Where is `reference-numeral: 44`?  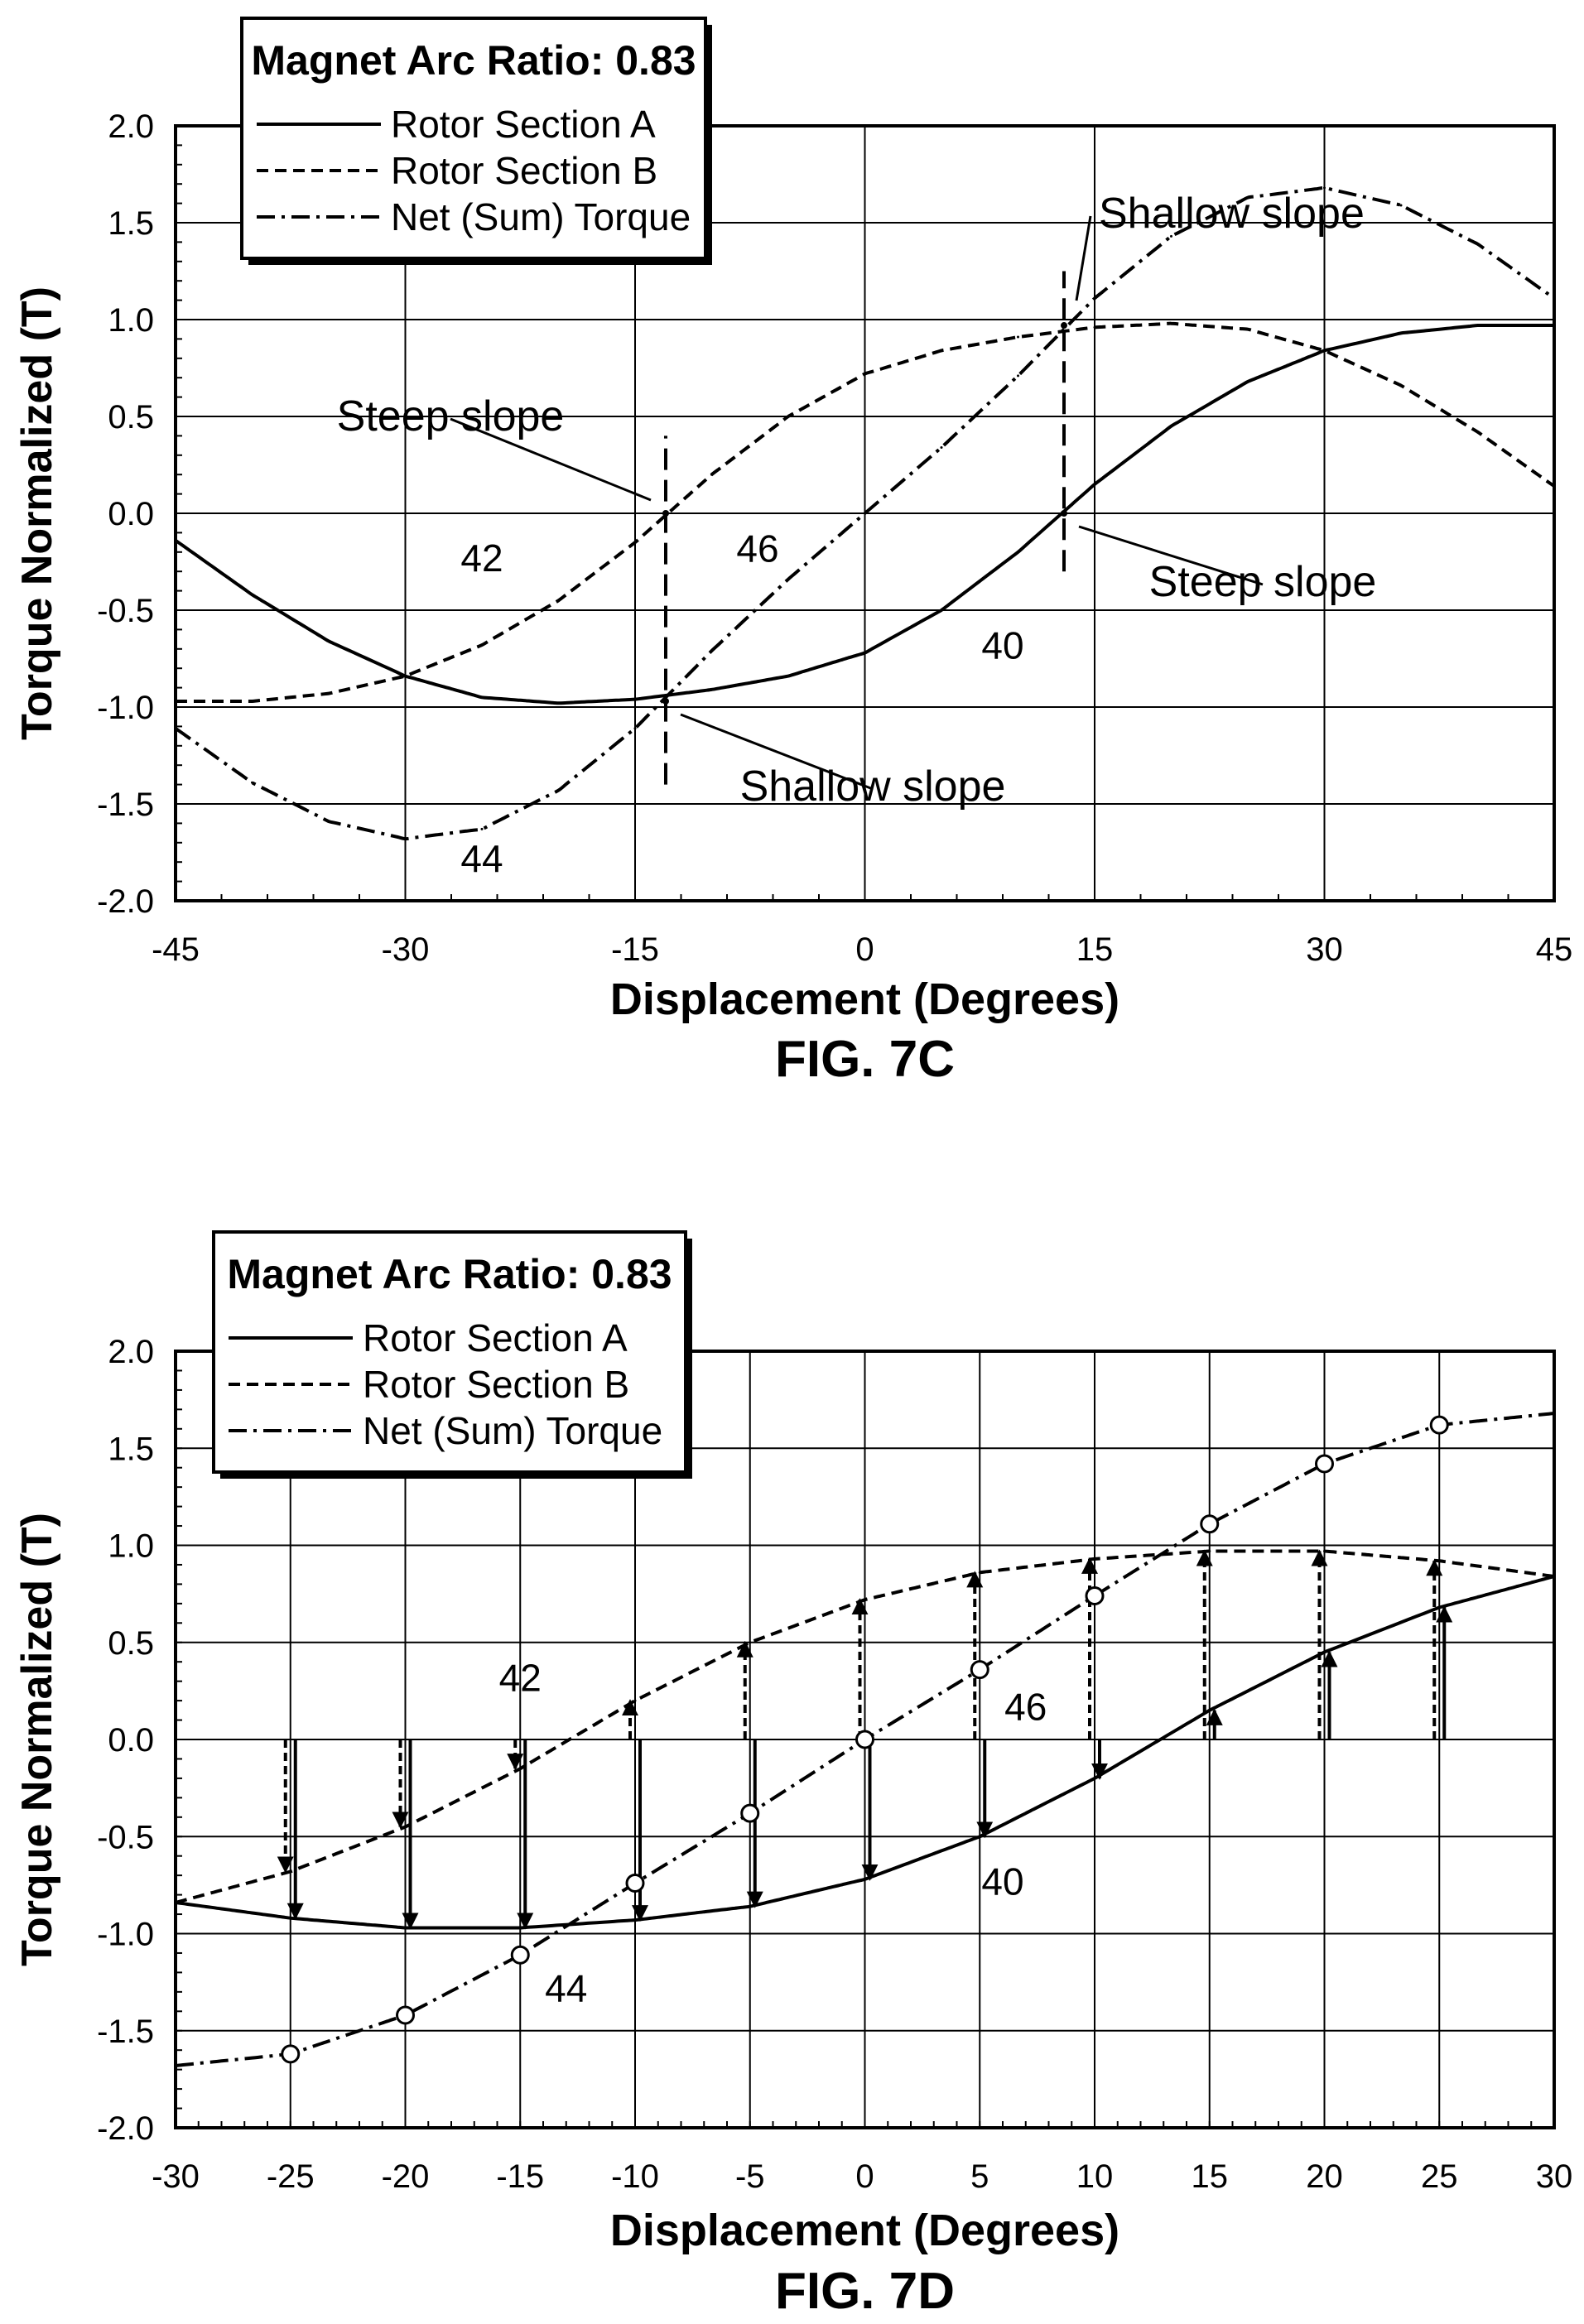 reference-numeral: 44 is located at coordinates (566, 1988).